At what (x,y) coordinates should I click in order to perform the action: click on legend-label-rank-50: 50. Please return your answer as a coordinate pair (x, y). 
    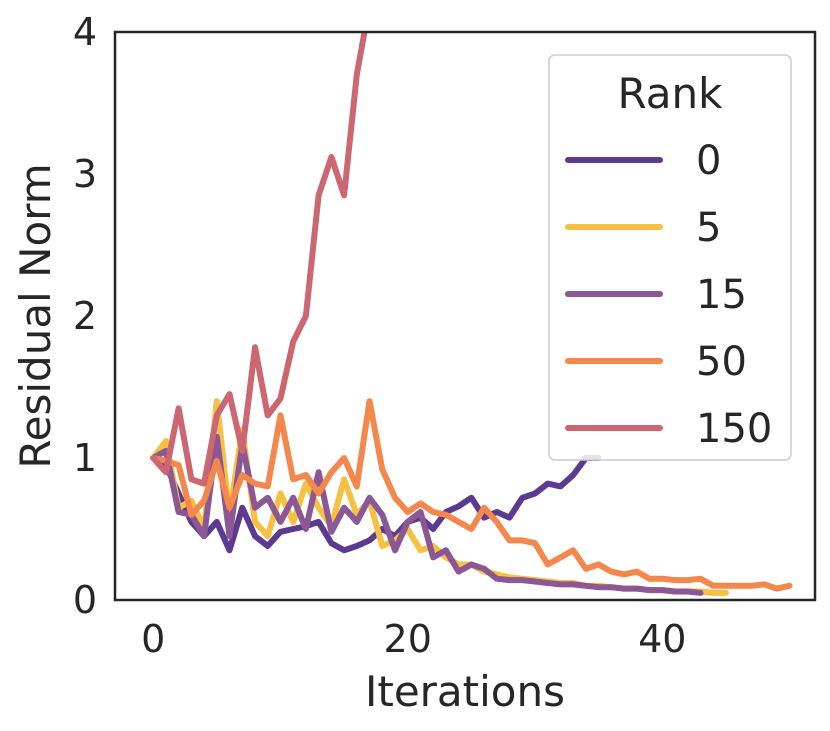
    Looking at the image, I should click on (721, 362).